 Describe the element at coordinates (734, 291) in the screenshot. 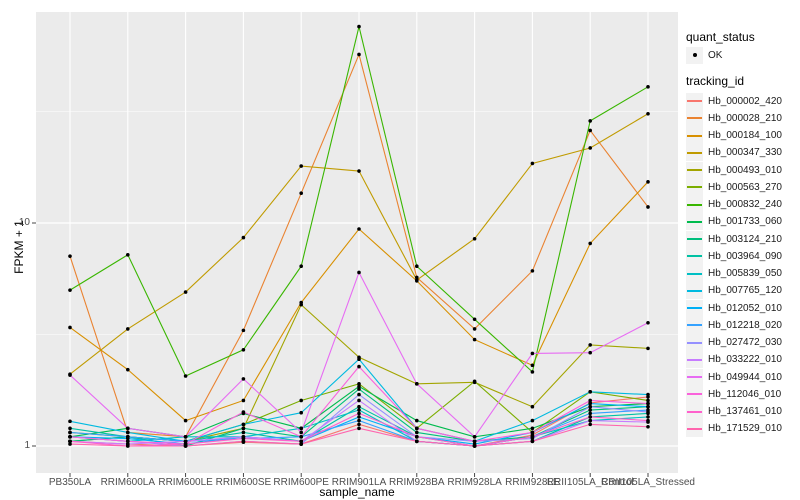

I see `legend-item: Hb_007765_120` at that location.